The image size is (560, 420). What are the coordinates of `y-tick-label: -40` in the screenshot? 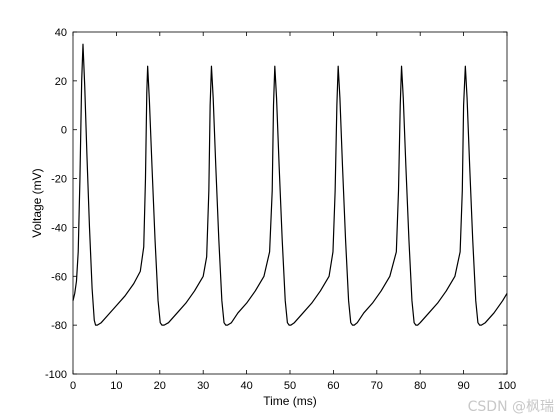 It's located at (59, 228).